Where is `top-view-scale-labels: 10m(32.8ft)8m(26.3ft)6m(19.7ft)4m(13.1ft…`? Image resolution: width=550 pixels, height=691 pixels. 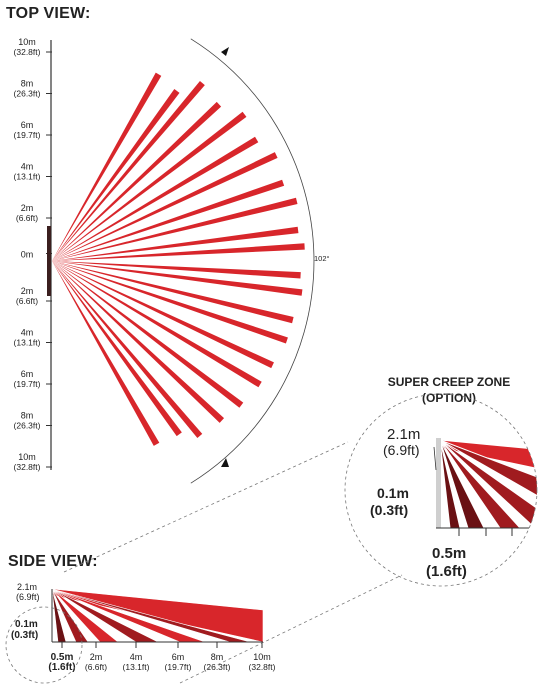 top-view-scale-labels: 10m(32.8ft)8m(26.3ft)6m(19.7ft)4m(13.1ft… is located at coordinates (27, 254).